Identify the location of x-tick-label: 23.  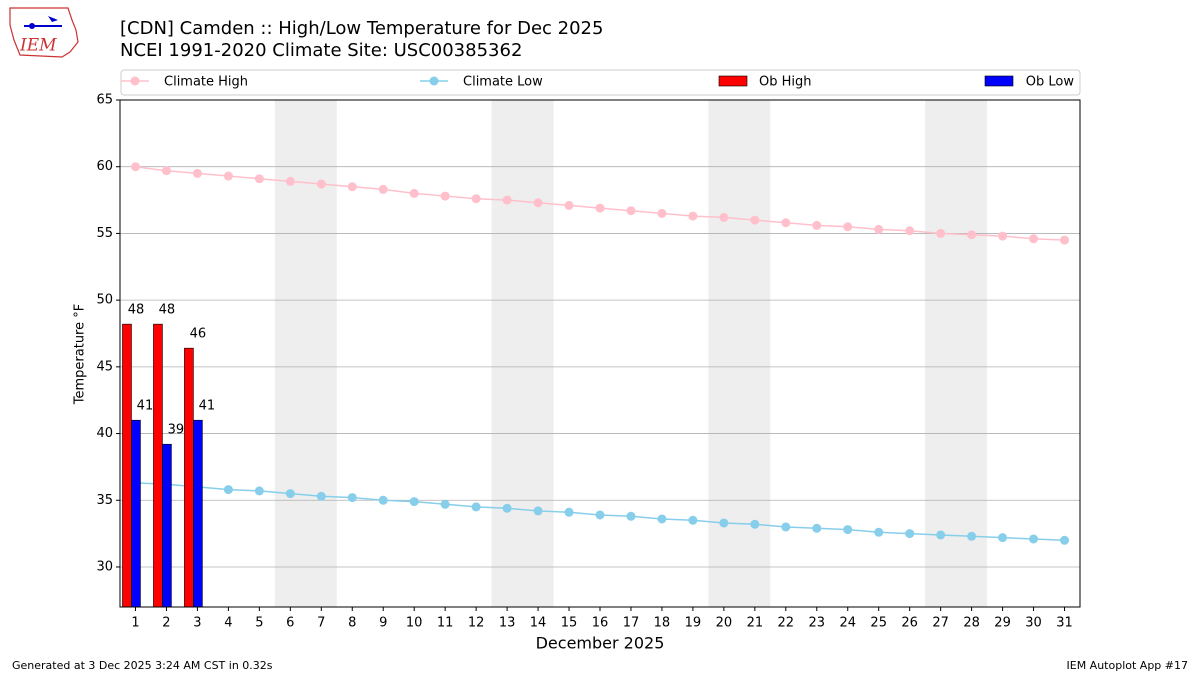
(817, 623).